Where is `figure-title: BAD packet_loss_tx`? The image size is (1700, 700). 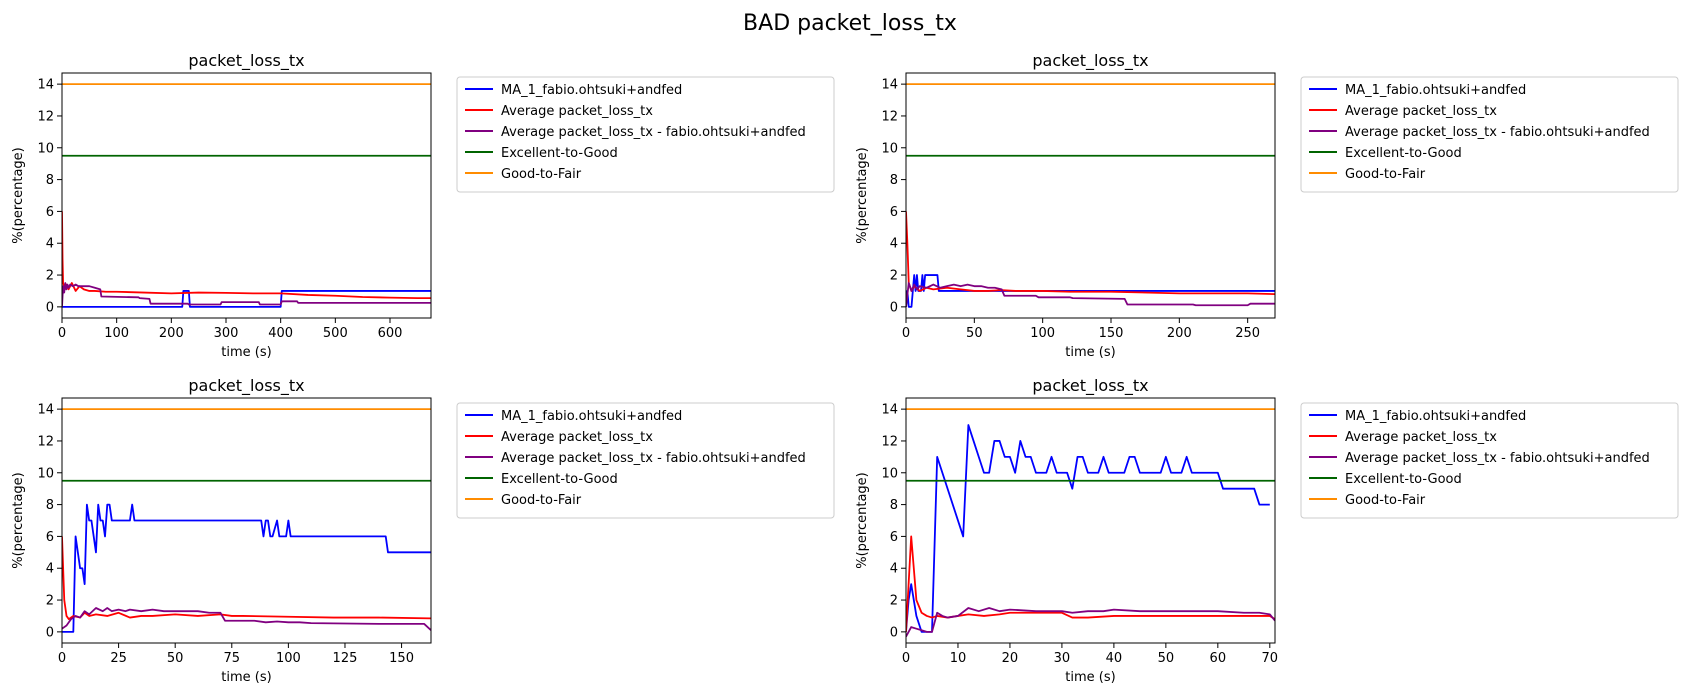
figure-title: BAD packet_loss_tx is located at coordinates (850, 23).